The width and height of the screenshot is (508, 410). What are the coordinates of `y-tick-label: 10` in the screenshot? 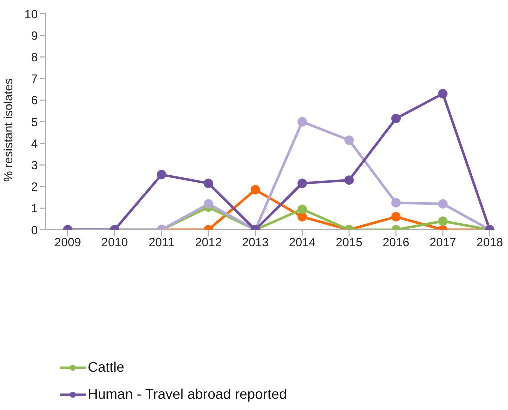 It's located at (31, 14).